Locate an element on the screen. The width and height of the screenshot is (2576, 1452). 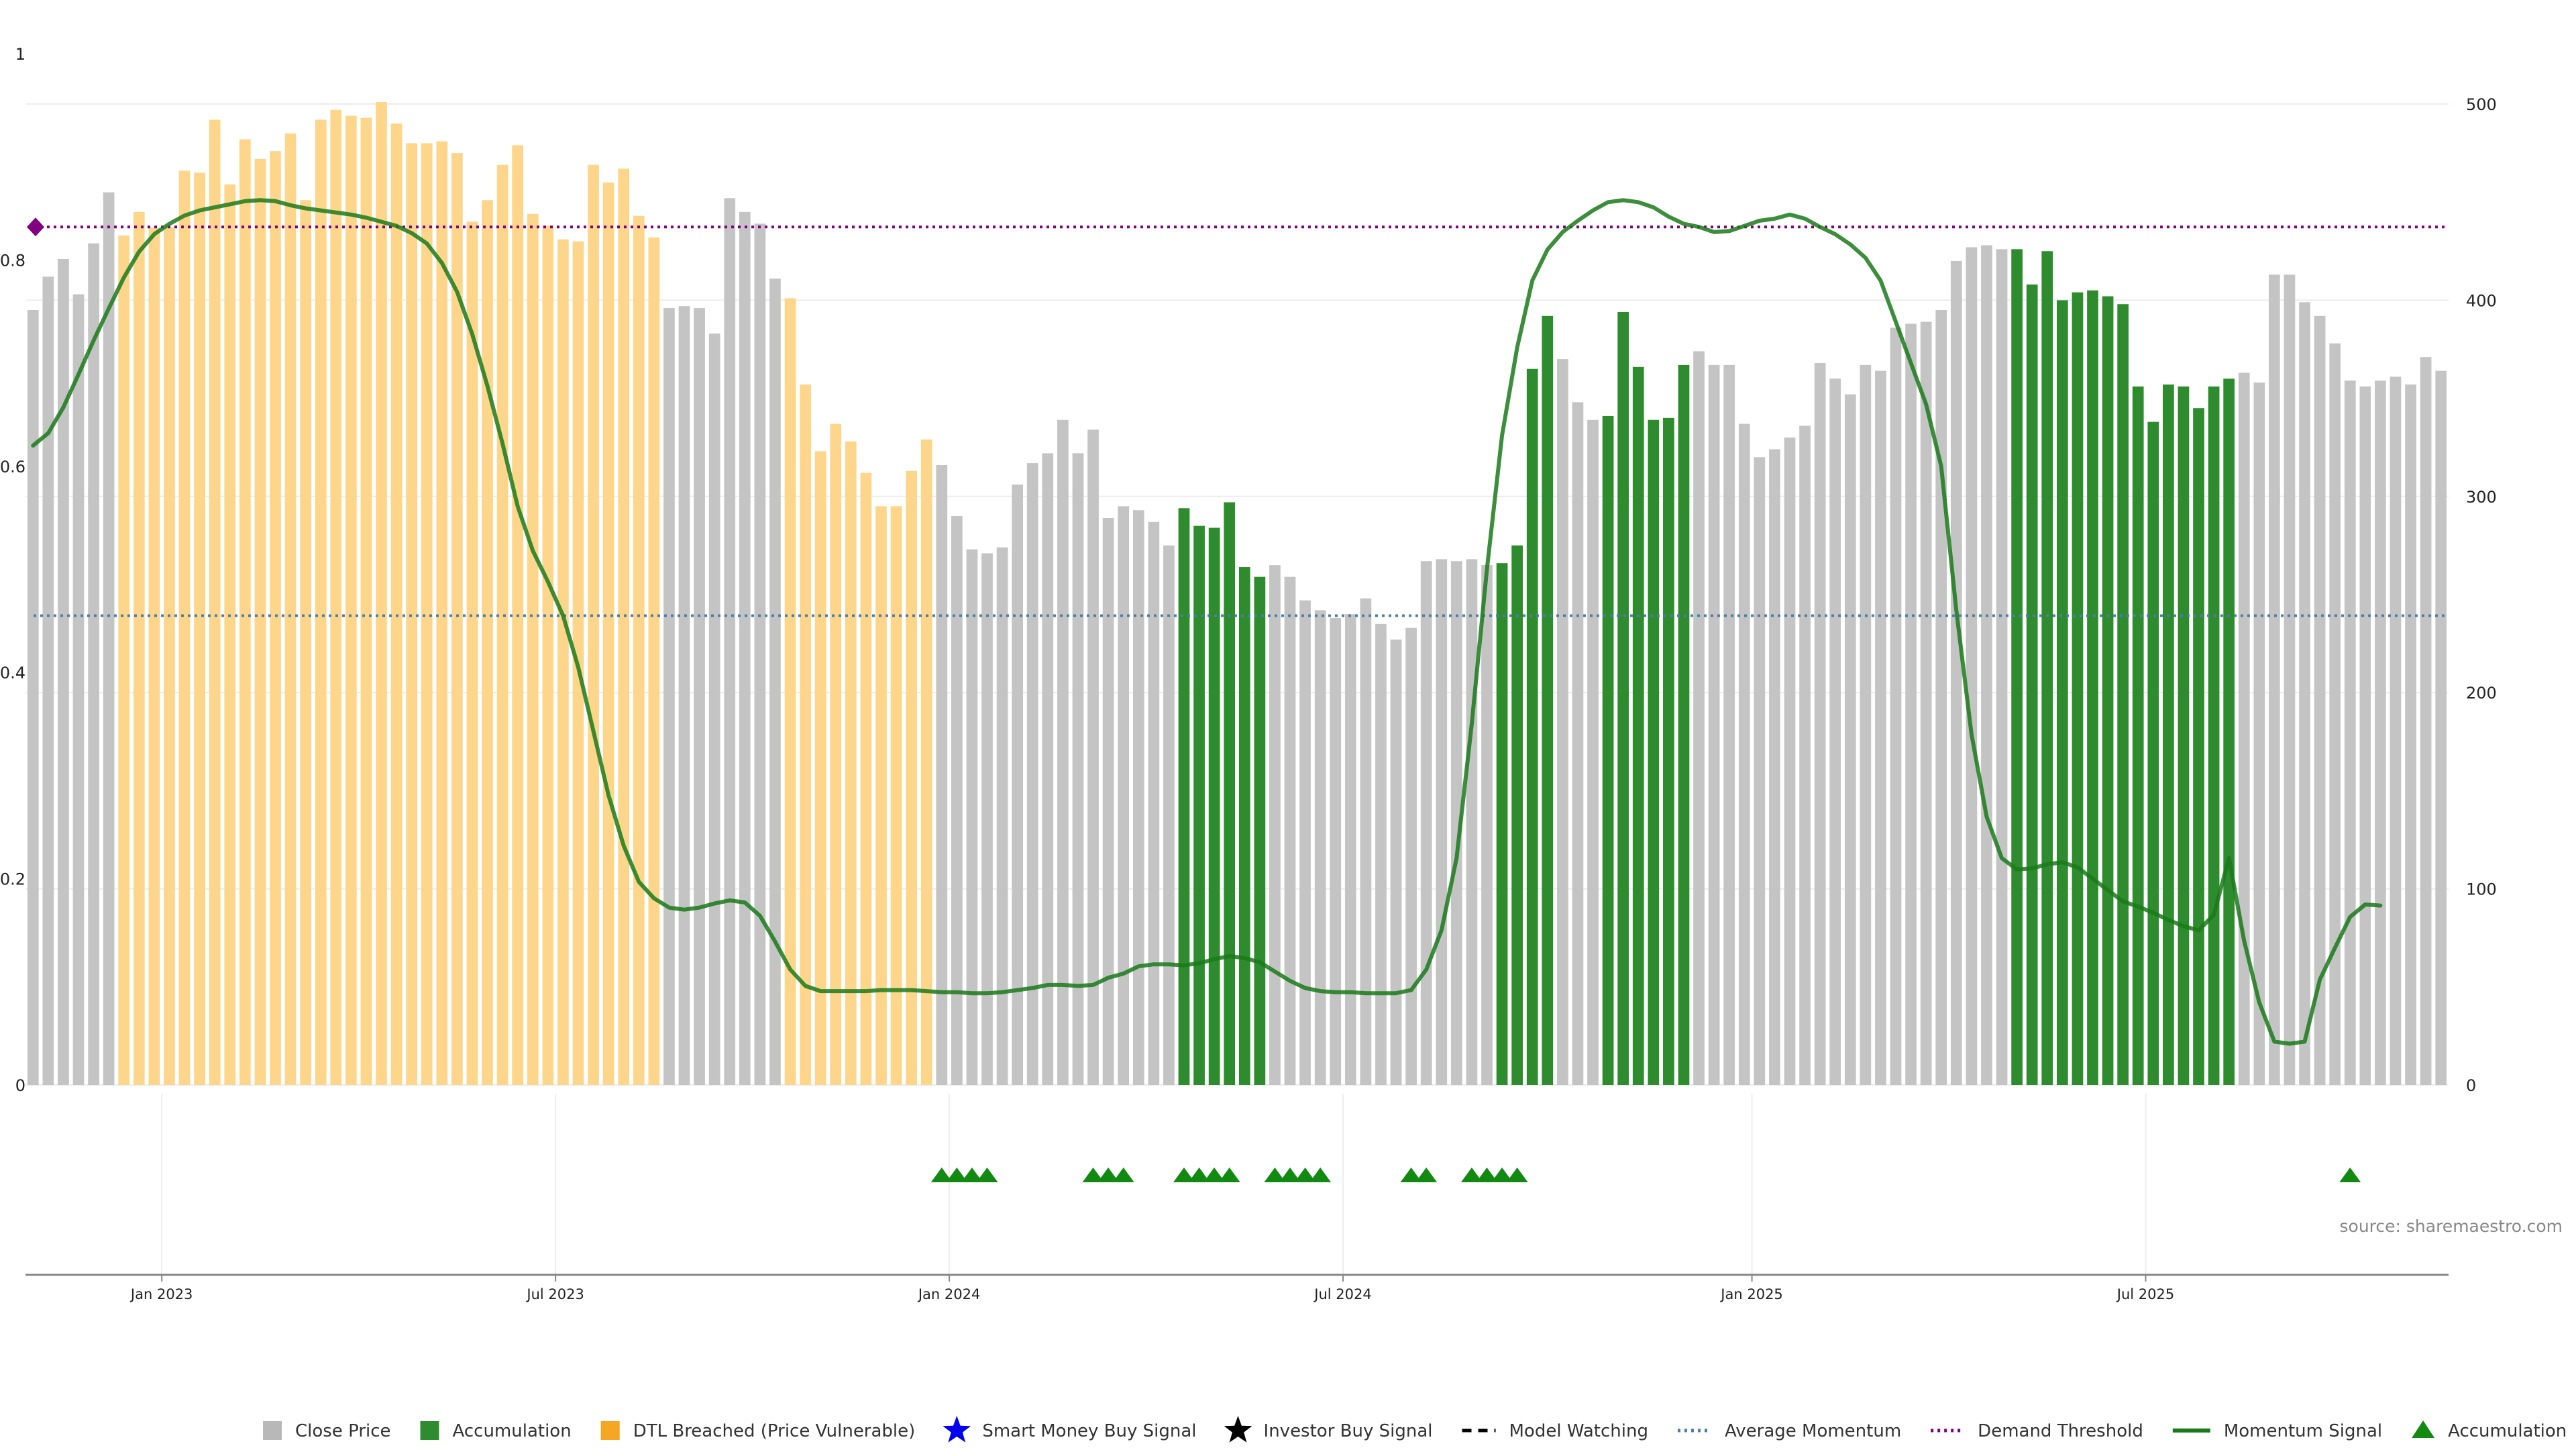
right-tick-label: 500 is located at coordinates (2481, 105).